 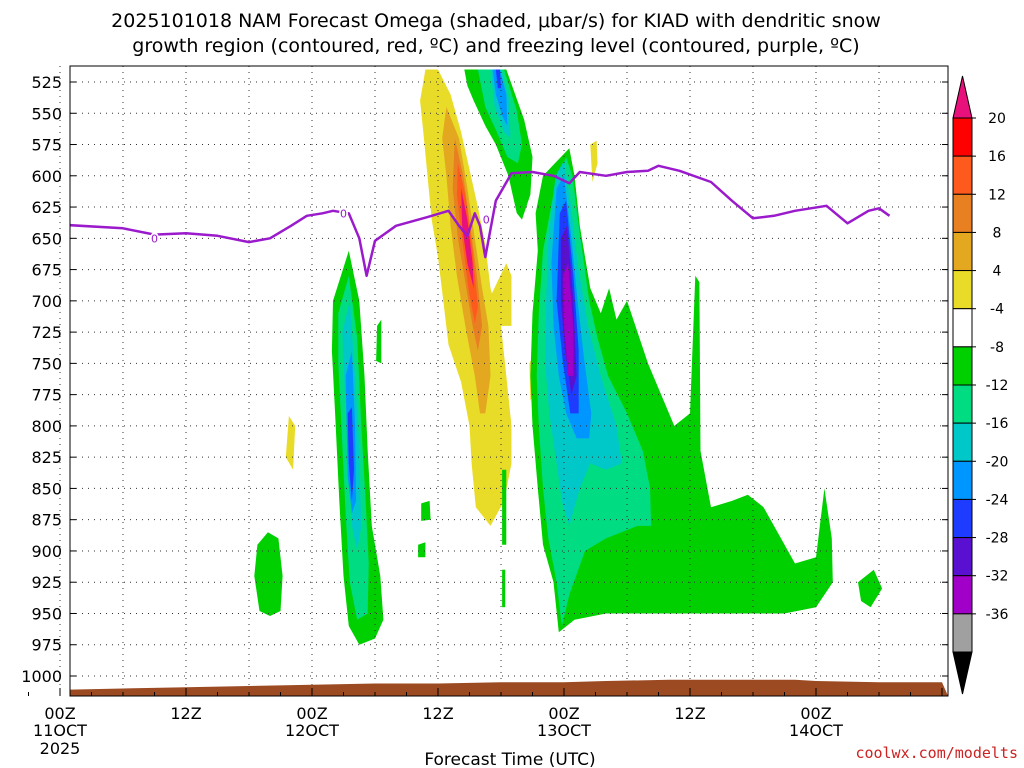 I want to click on colorbar-label-8: 8, so click(x=997, y=233).